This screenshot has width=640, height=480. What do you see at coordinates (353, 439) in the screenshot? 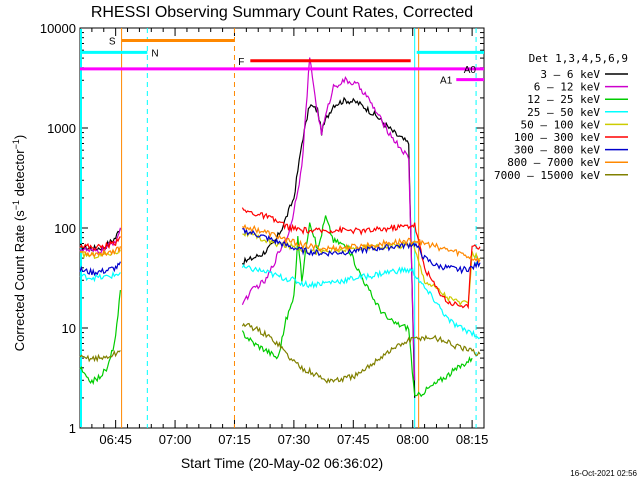
I see `x-tick-label: 07:45` at bounding box center [353, 439].